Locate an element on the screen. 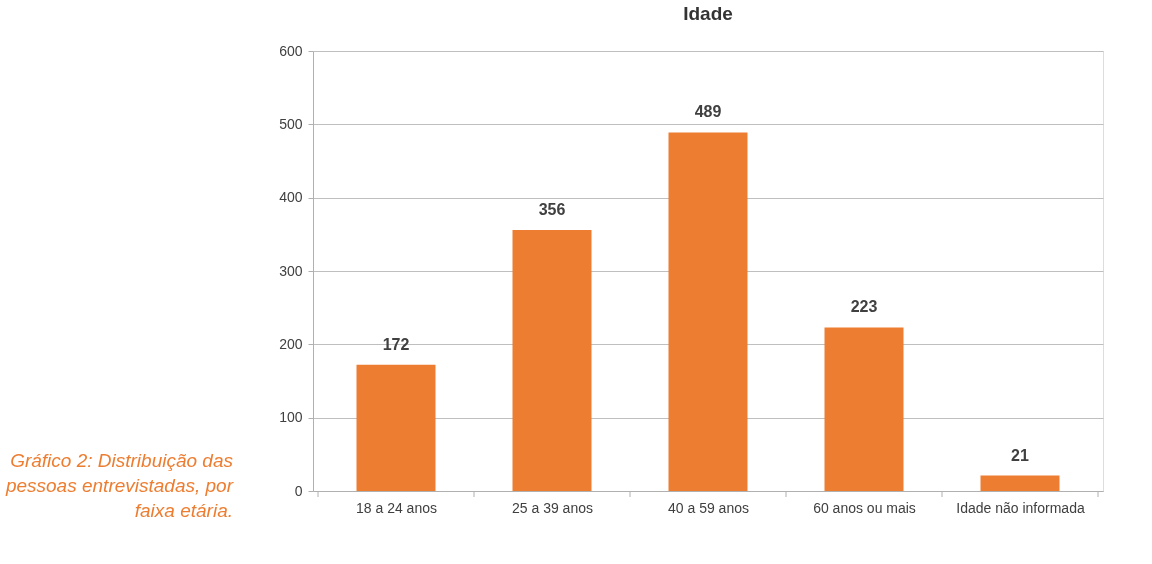 The width and height of the screenshot is (1152, 564). x-tick-label: 18 a 24 anos is located at coordinates (396, 507).